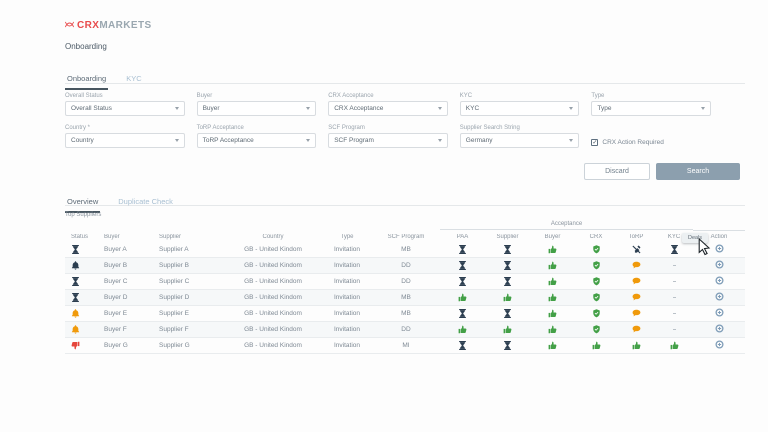 The image size is (768, 432). Describe the element at coordinates (87, 82) in the screenshot. I see `tab-onboarding: Onboarding` at that location.